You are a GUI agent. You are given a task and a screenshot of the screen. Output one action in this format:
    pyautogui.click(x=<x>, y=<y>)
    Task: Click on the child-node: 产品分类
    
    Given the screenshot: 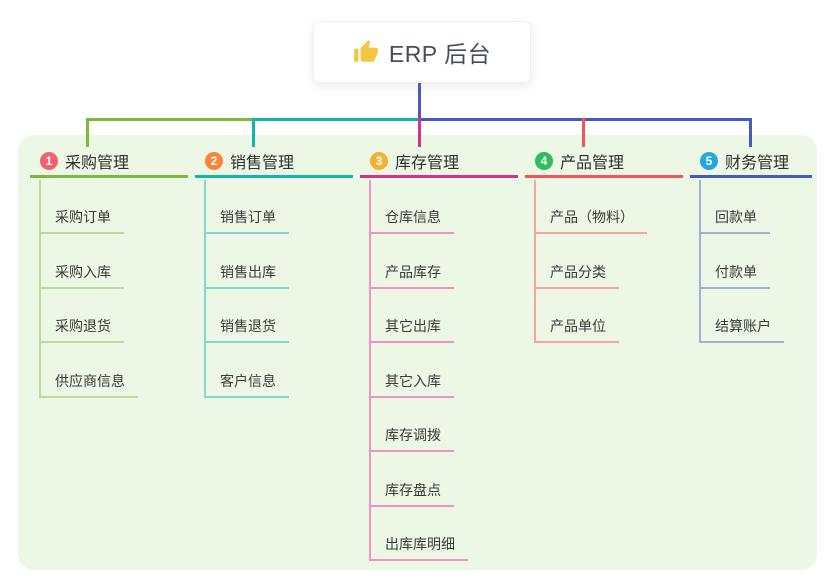 What is the action you would take?
    pyautogui.click(x=576, y=273)
    